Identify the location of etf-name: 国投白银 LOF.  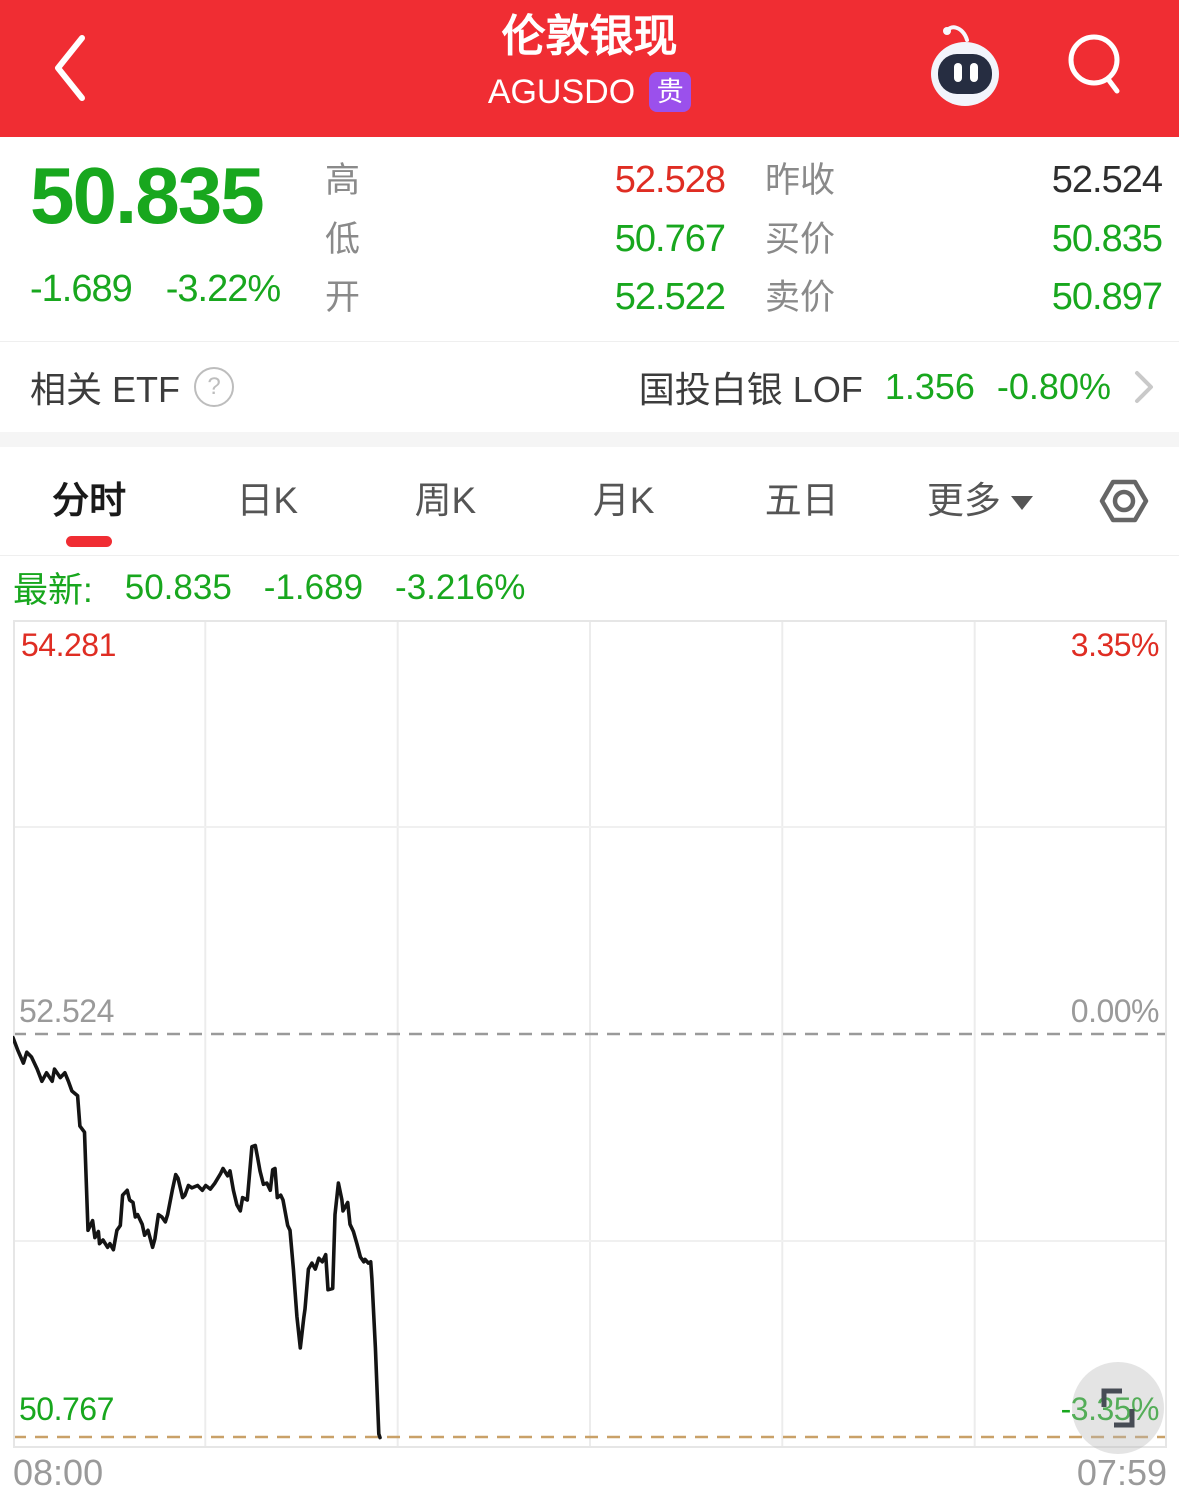
(750, 389).